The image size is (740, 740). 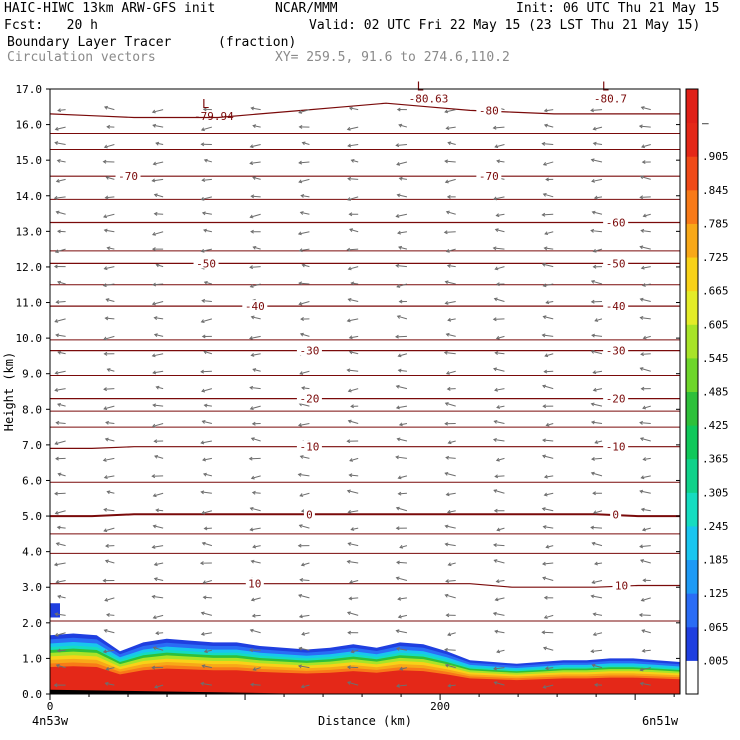 What do you see at coordinates (29, 89) in the screenshot?
I see `y-tick-label: 17.0` at bounding box center [29, 89].